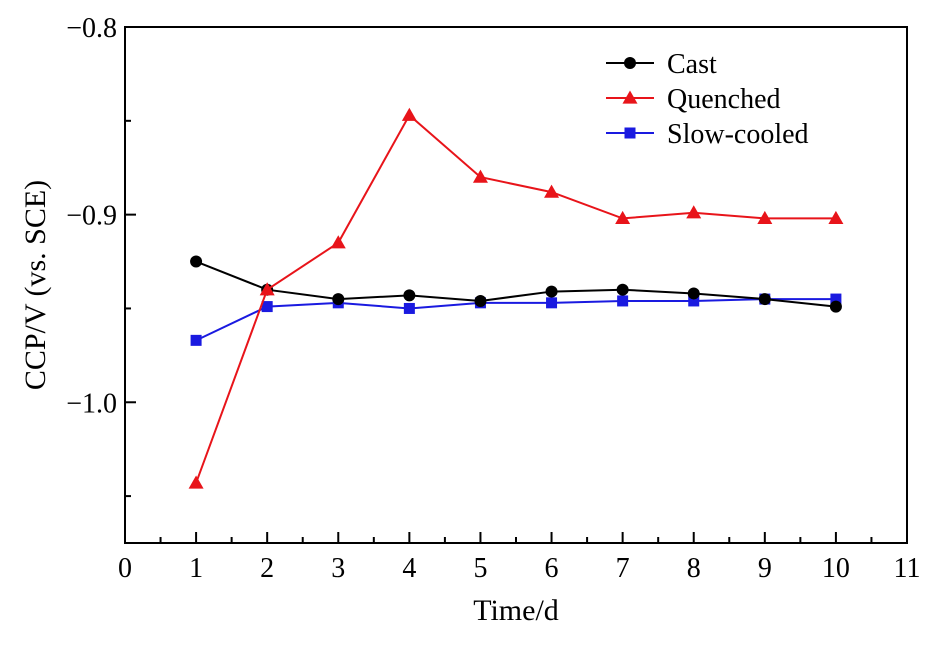 The width and height of the screenshot is (933, 647). Describe the element at coordinates (35, 285) in the screenshot. I see `y-axis-title: CCP/V (vs. SCE)` at that location.